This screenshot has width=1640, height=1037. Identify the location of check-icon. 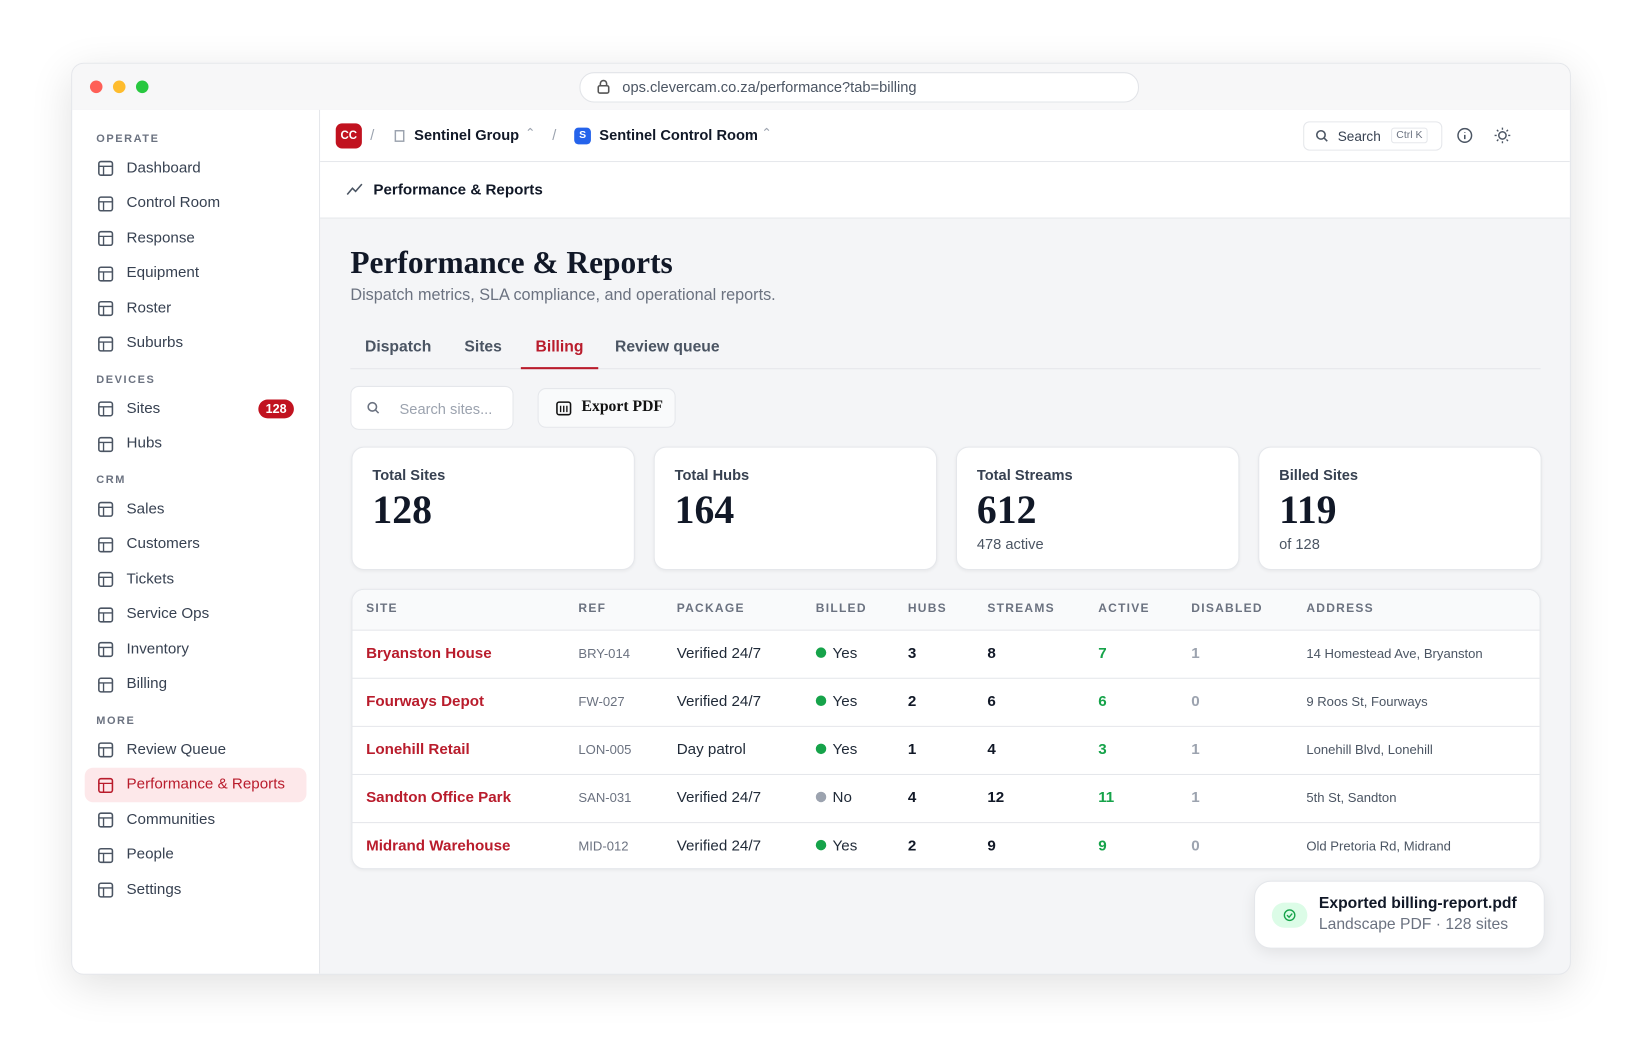
(1289, 915).